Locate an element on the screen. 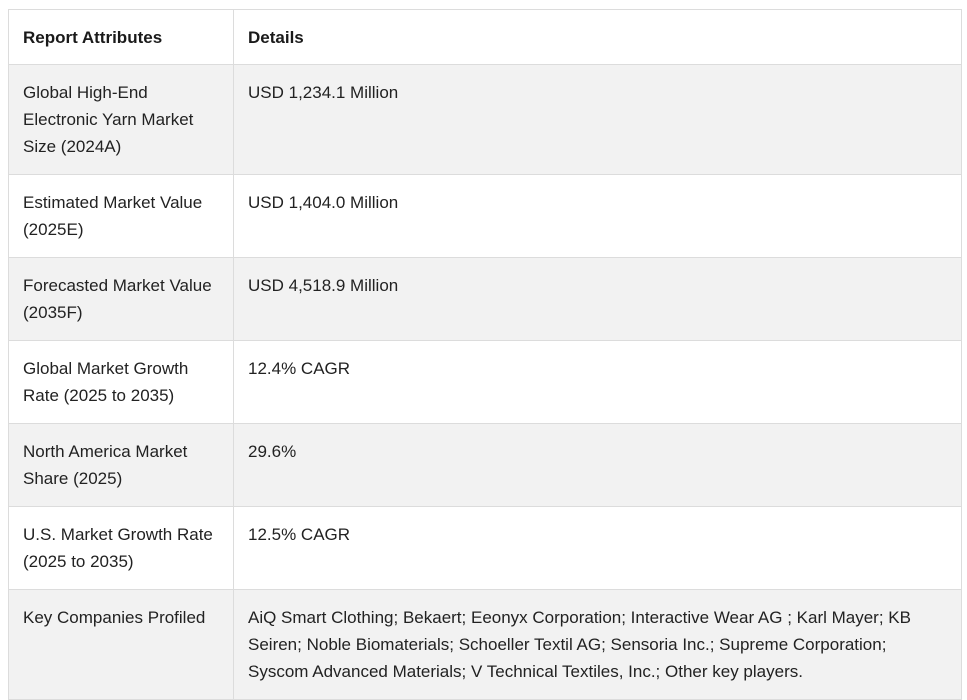  header-report-attributes: Report Attributes is located at coordinates (121, 37).